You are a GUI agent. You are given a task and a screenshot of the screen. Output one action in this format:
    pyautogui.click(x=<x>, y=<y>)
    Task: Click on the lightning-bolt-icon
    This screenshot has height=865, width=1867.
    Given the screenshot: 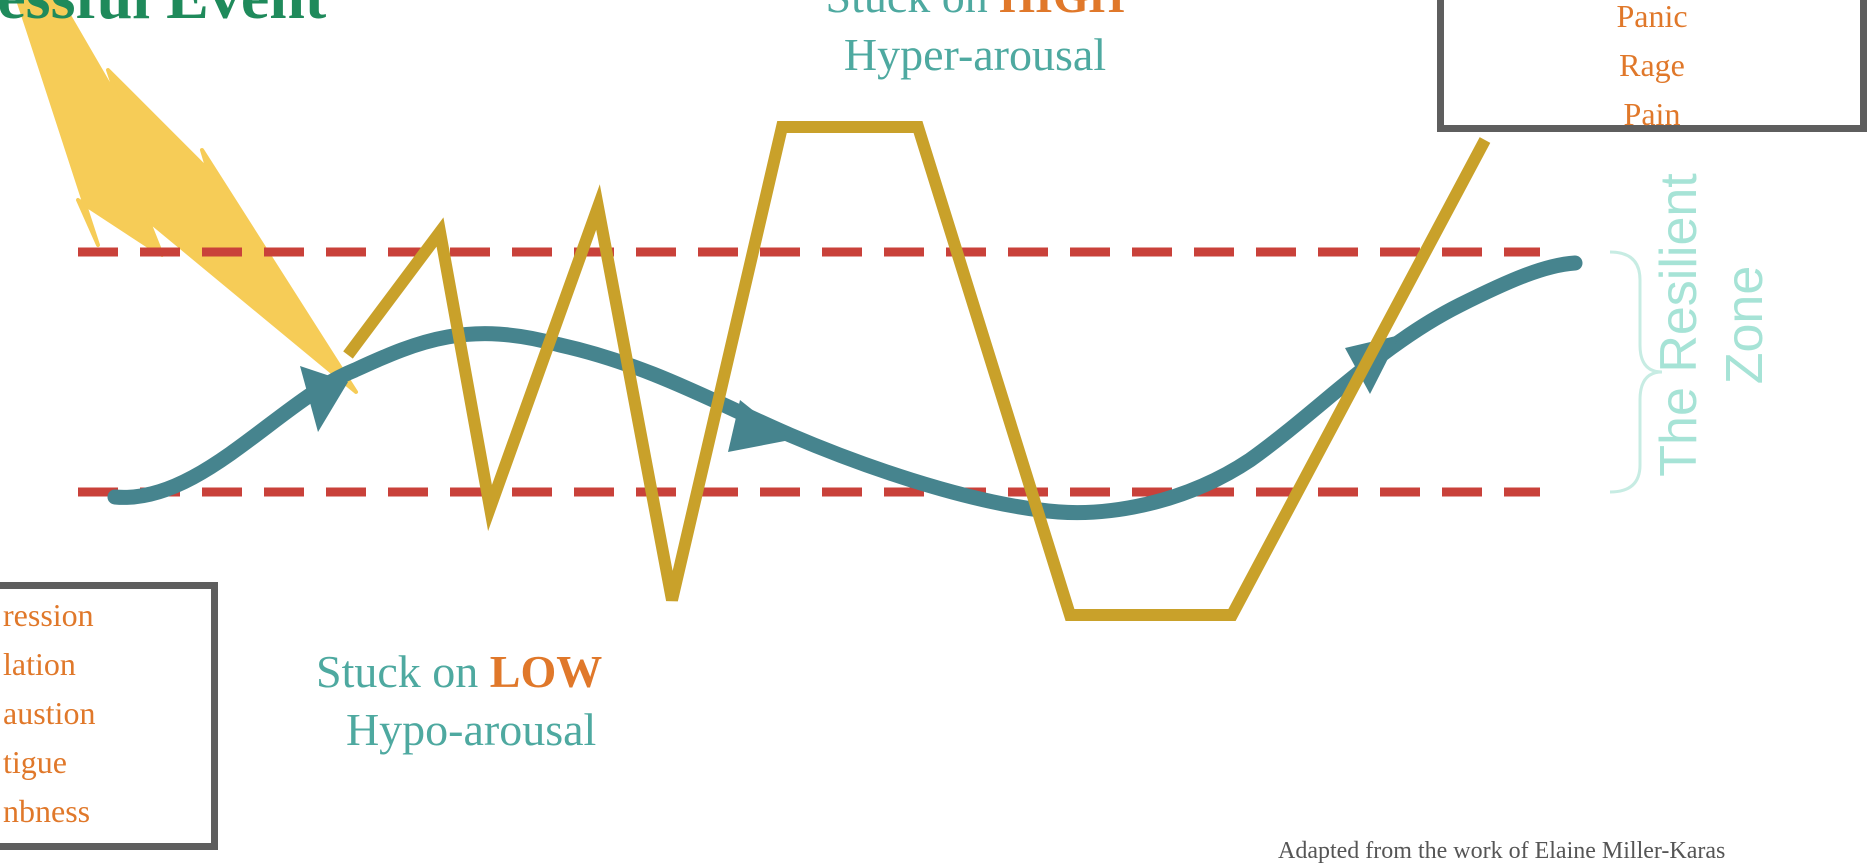 What is the action you would take?
    pyautogui.click(x=187, y=197)
    